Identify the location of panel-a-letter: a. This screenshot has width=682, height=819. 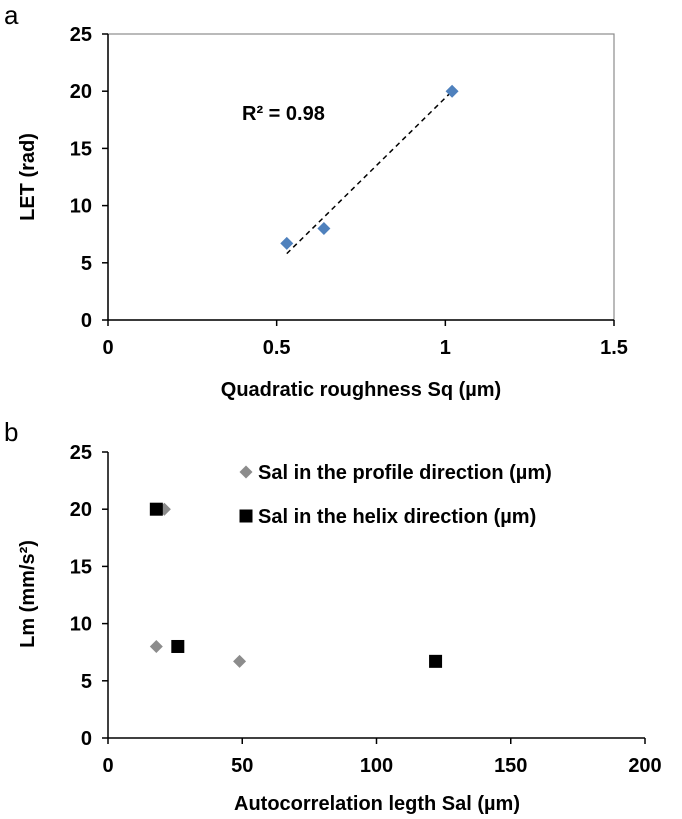
(11, 15).